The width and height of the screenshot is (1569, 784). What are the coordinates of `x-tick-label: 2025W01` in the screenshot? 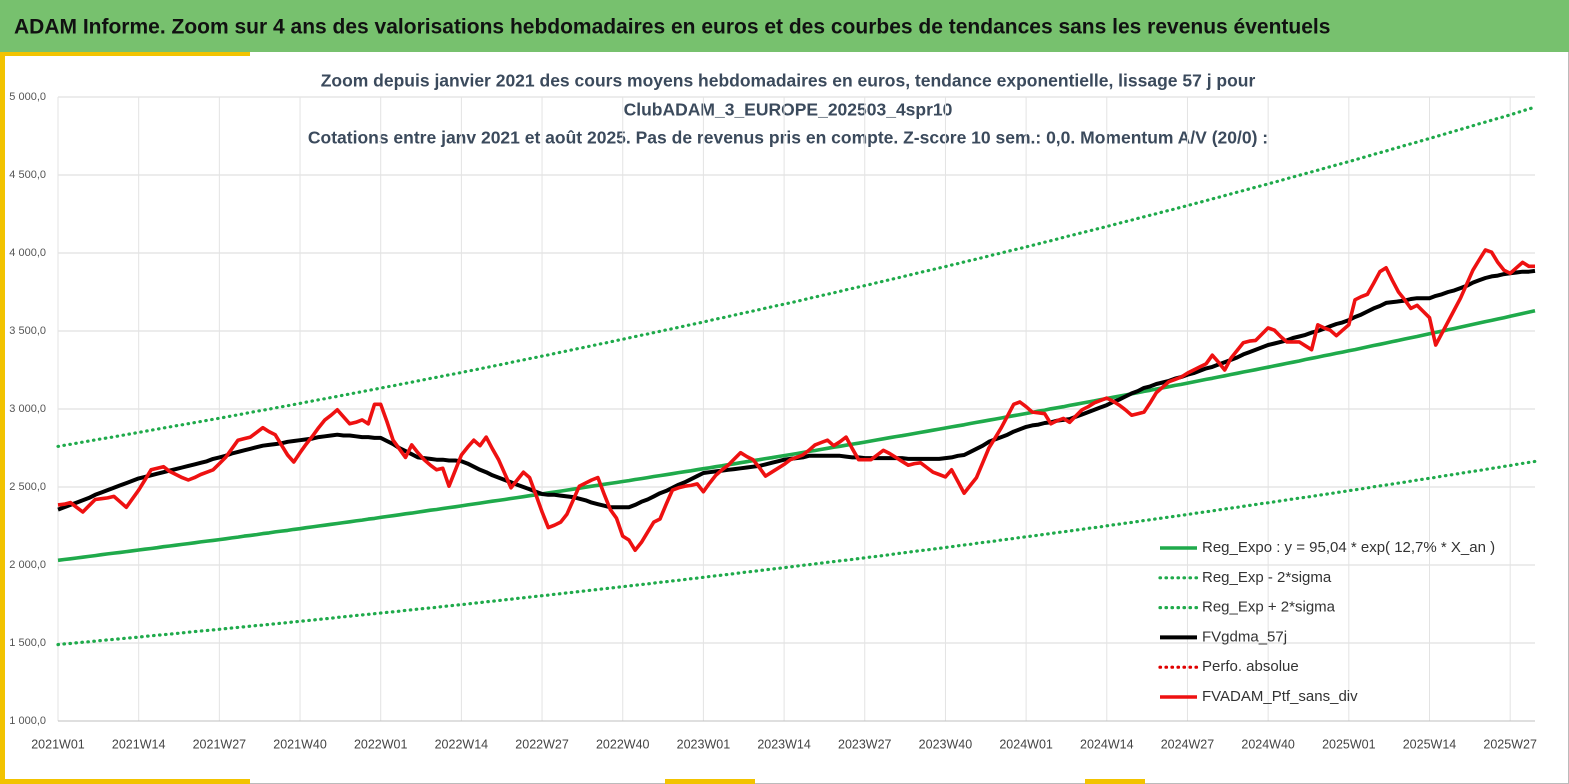 It's located at (1349, 744).